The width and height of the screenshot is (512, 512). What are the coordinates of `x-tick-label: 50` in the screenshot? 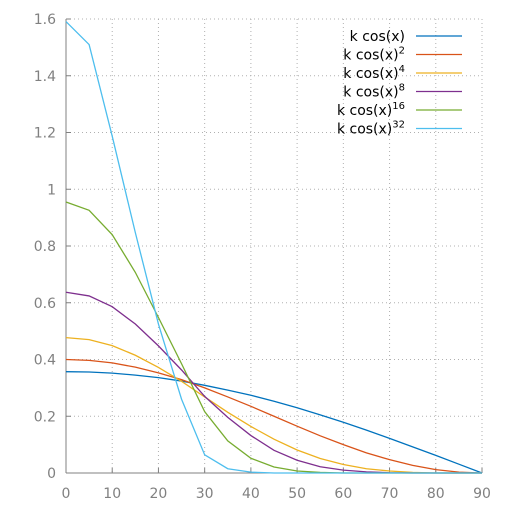 It's located at (297, 494).